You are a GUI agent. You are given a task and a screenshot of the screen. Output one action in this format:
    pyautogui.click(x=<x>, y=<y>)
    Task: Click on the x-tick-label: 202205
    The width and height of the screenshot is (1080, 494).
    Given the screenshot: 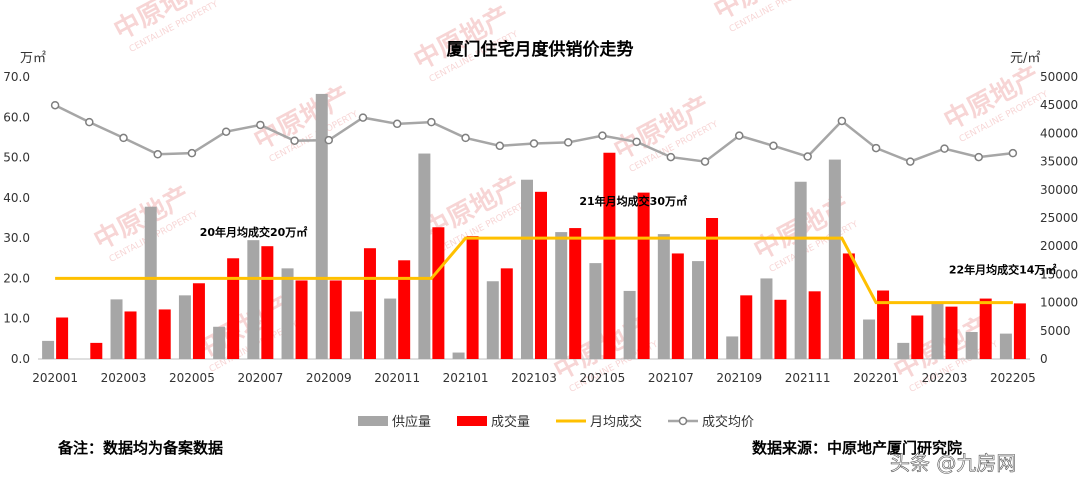 What is the action you would take?
    pyautogui.click(x=1013, y=378)
    